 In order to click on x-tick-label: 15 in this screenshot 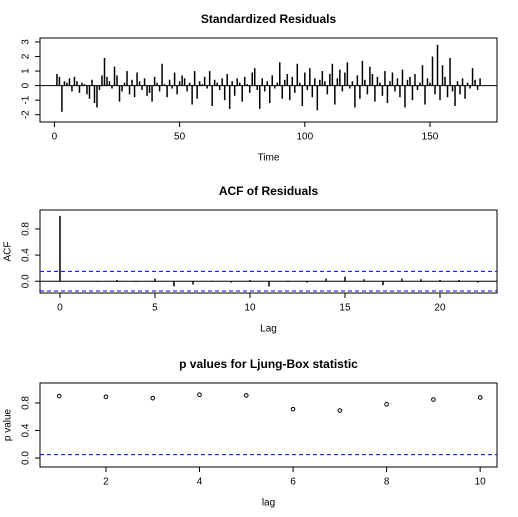, I will do `click(345, 308)`.